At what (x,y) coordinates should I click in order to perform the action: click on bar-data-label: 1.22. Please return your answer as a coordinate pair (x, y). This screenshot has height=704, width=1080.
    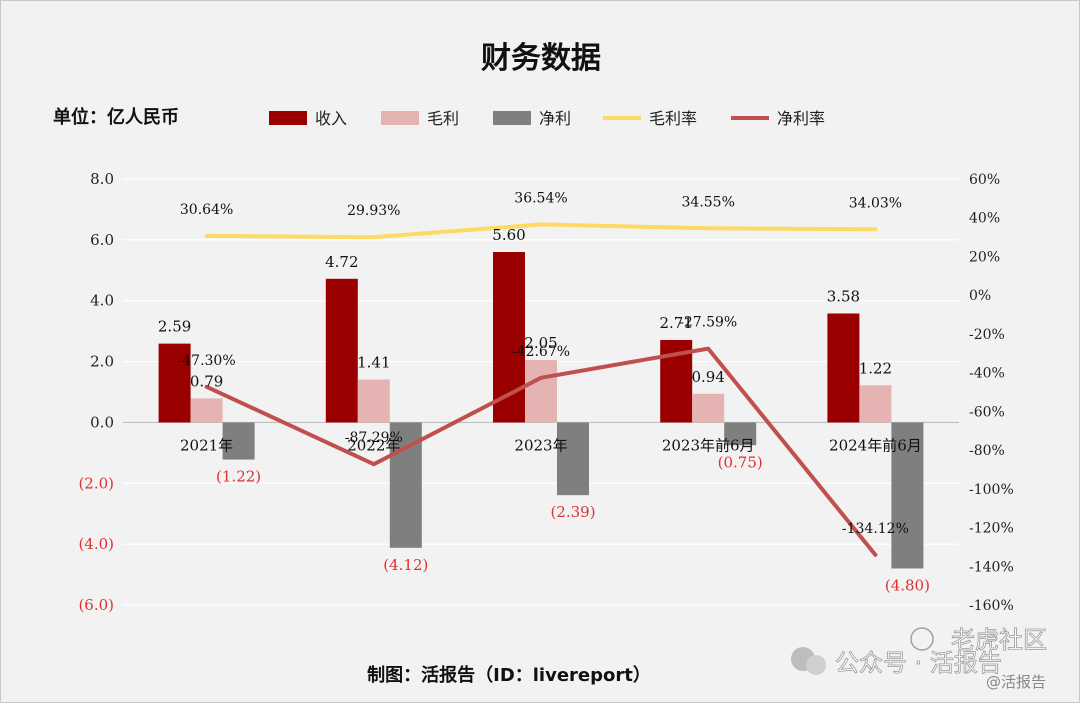
    Looking at the image, I should click on (875, 368).